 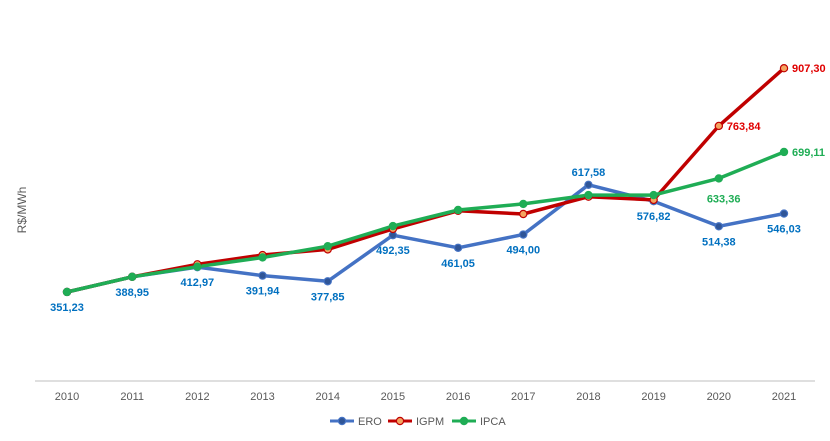 What do you see at coordinates (523, 397) in the screenshot?
I see `x-tick-label: 2017` at bounding box center [523, 397].